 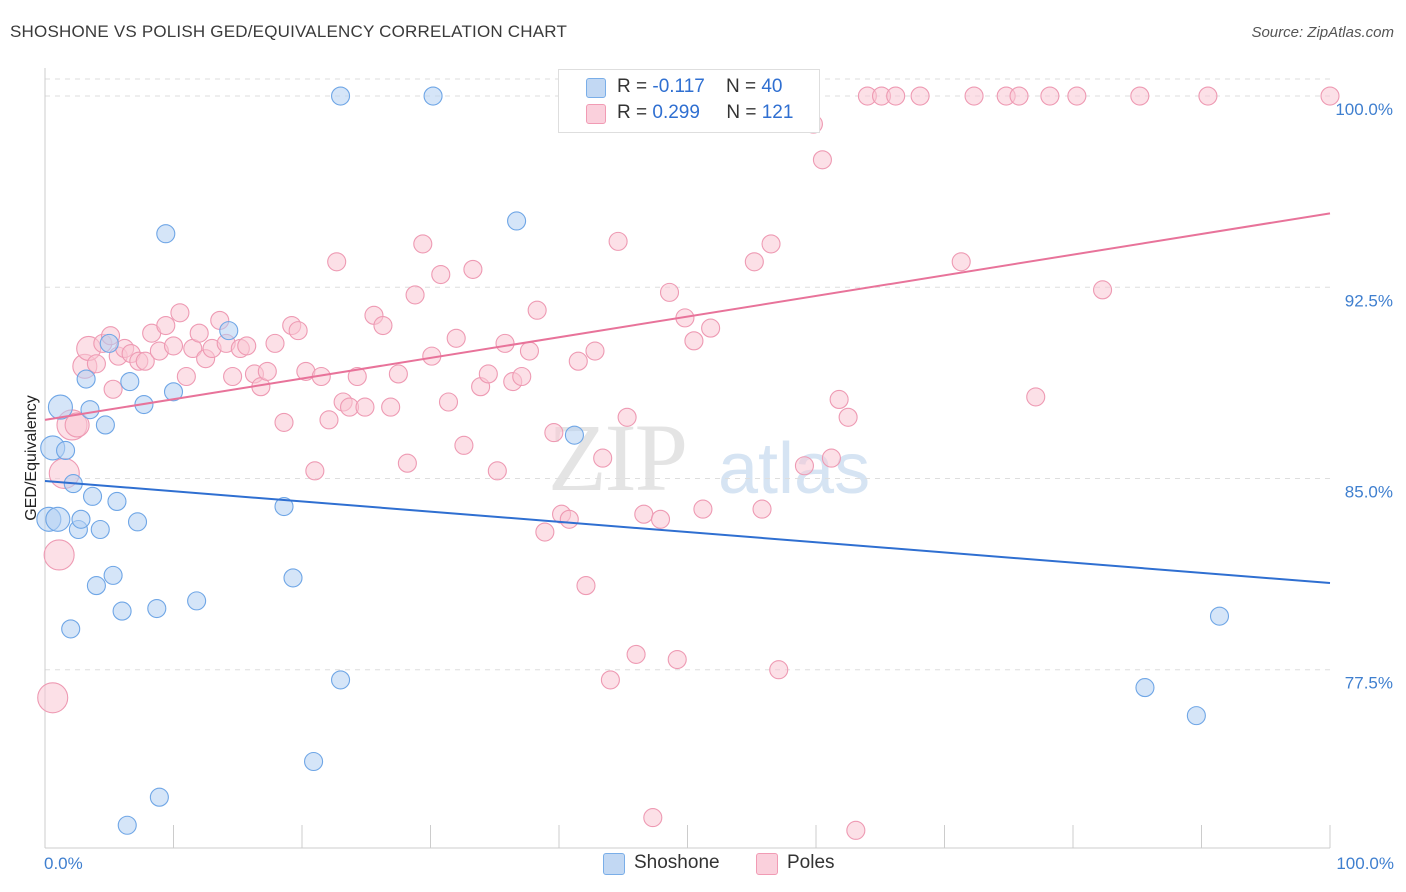 What do you see at coordinates (1369, 683) in the screenshot?
I see `y-tick-label: 77.5%` at bounding box center [1369, 683].